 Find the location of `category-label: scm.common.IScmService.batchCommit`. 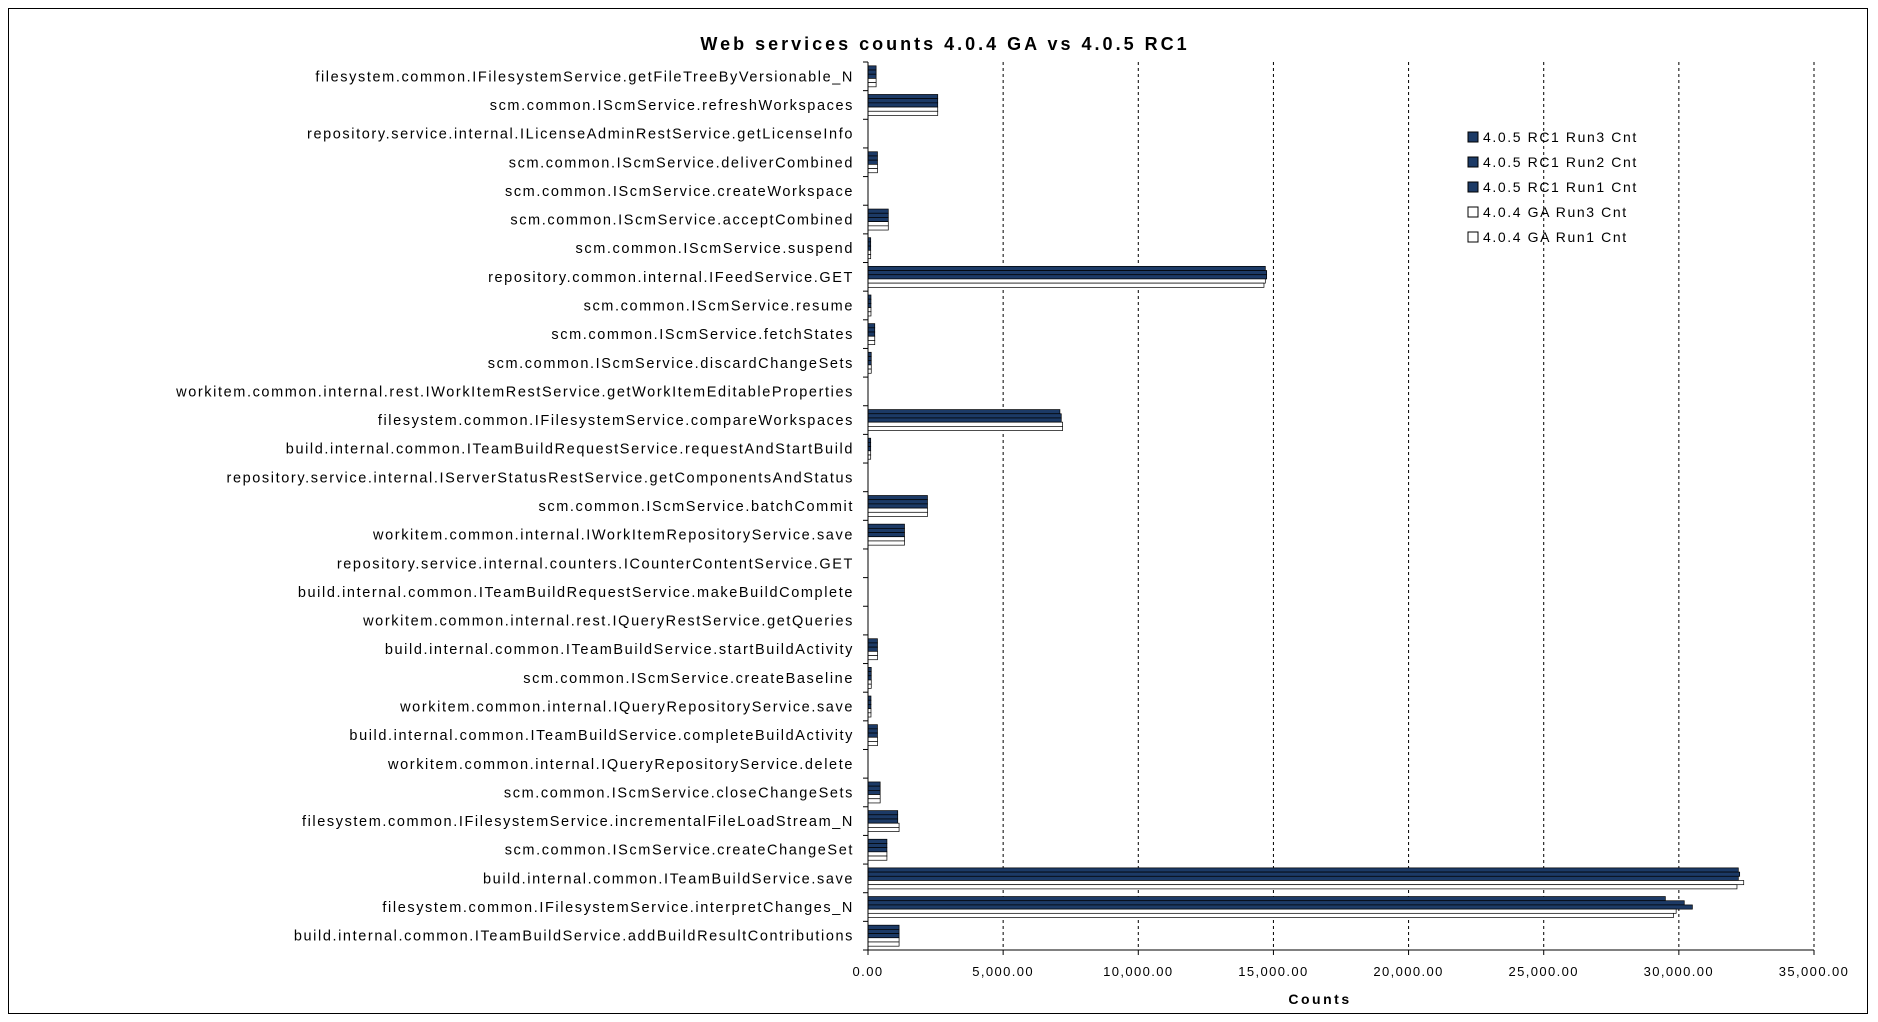

category-label: scm.common.IScmService.batchCommit is located at coordinates (696, 507).